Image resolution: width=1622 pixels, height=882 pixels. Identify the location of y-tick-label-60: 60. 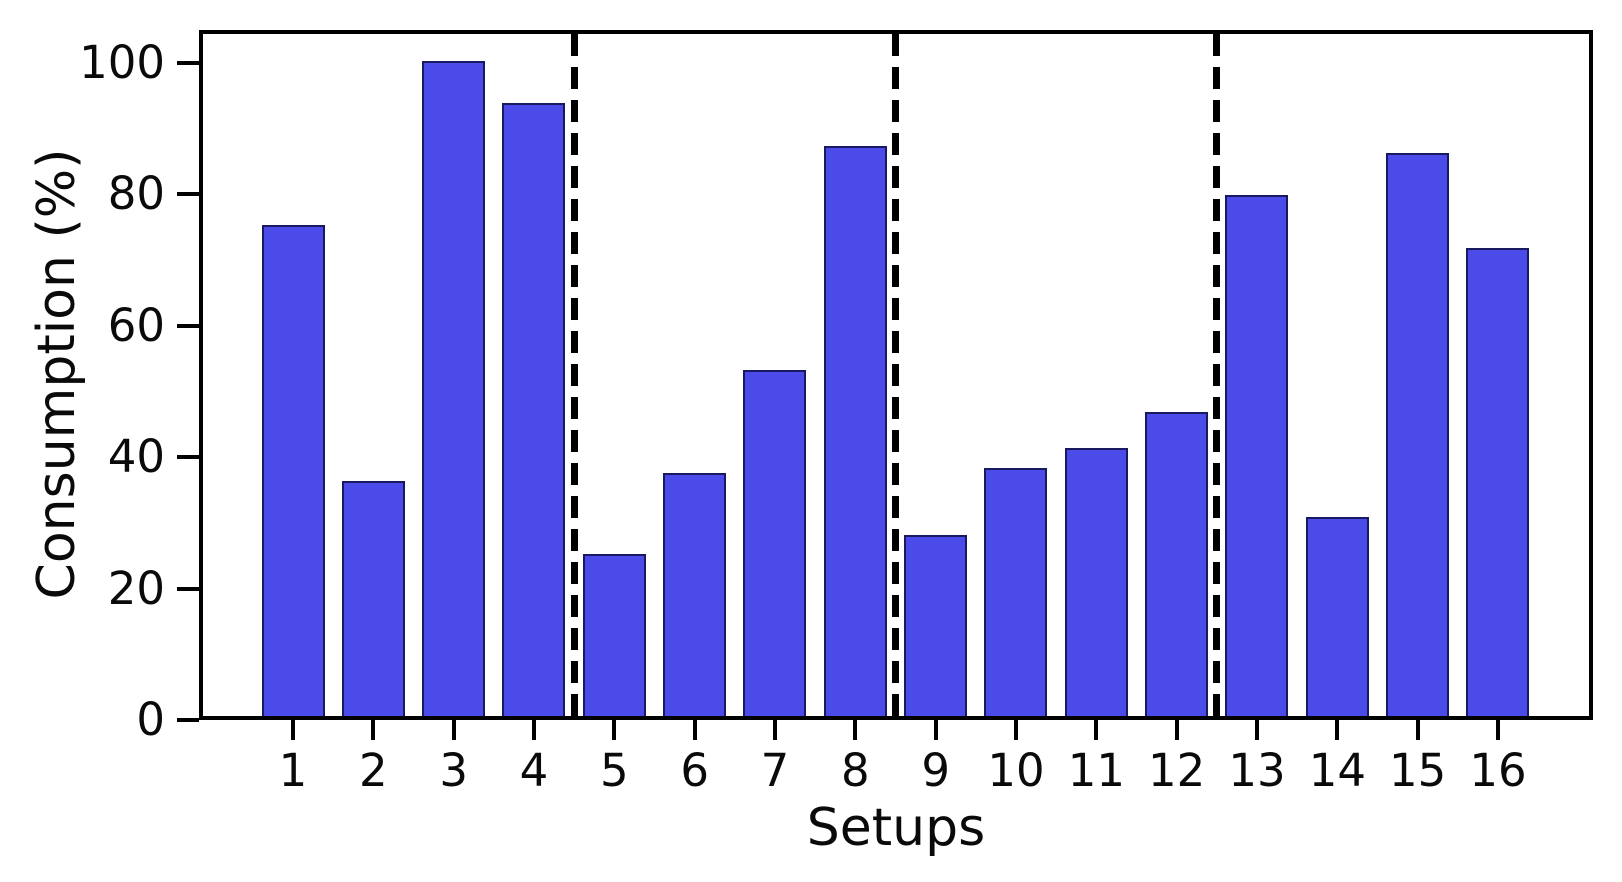
(136, 325).